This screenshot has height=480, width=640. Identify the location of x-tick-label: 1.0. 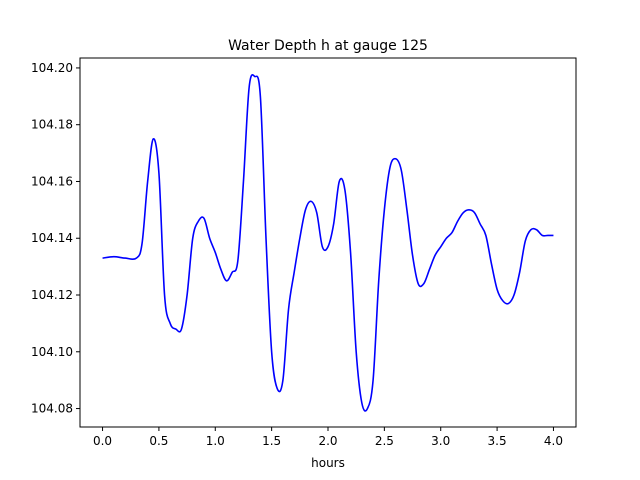
(215, 441).